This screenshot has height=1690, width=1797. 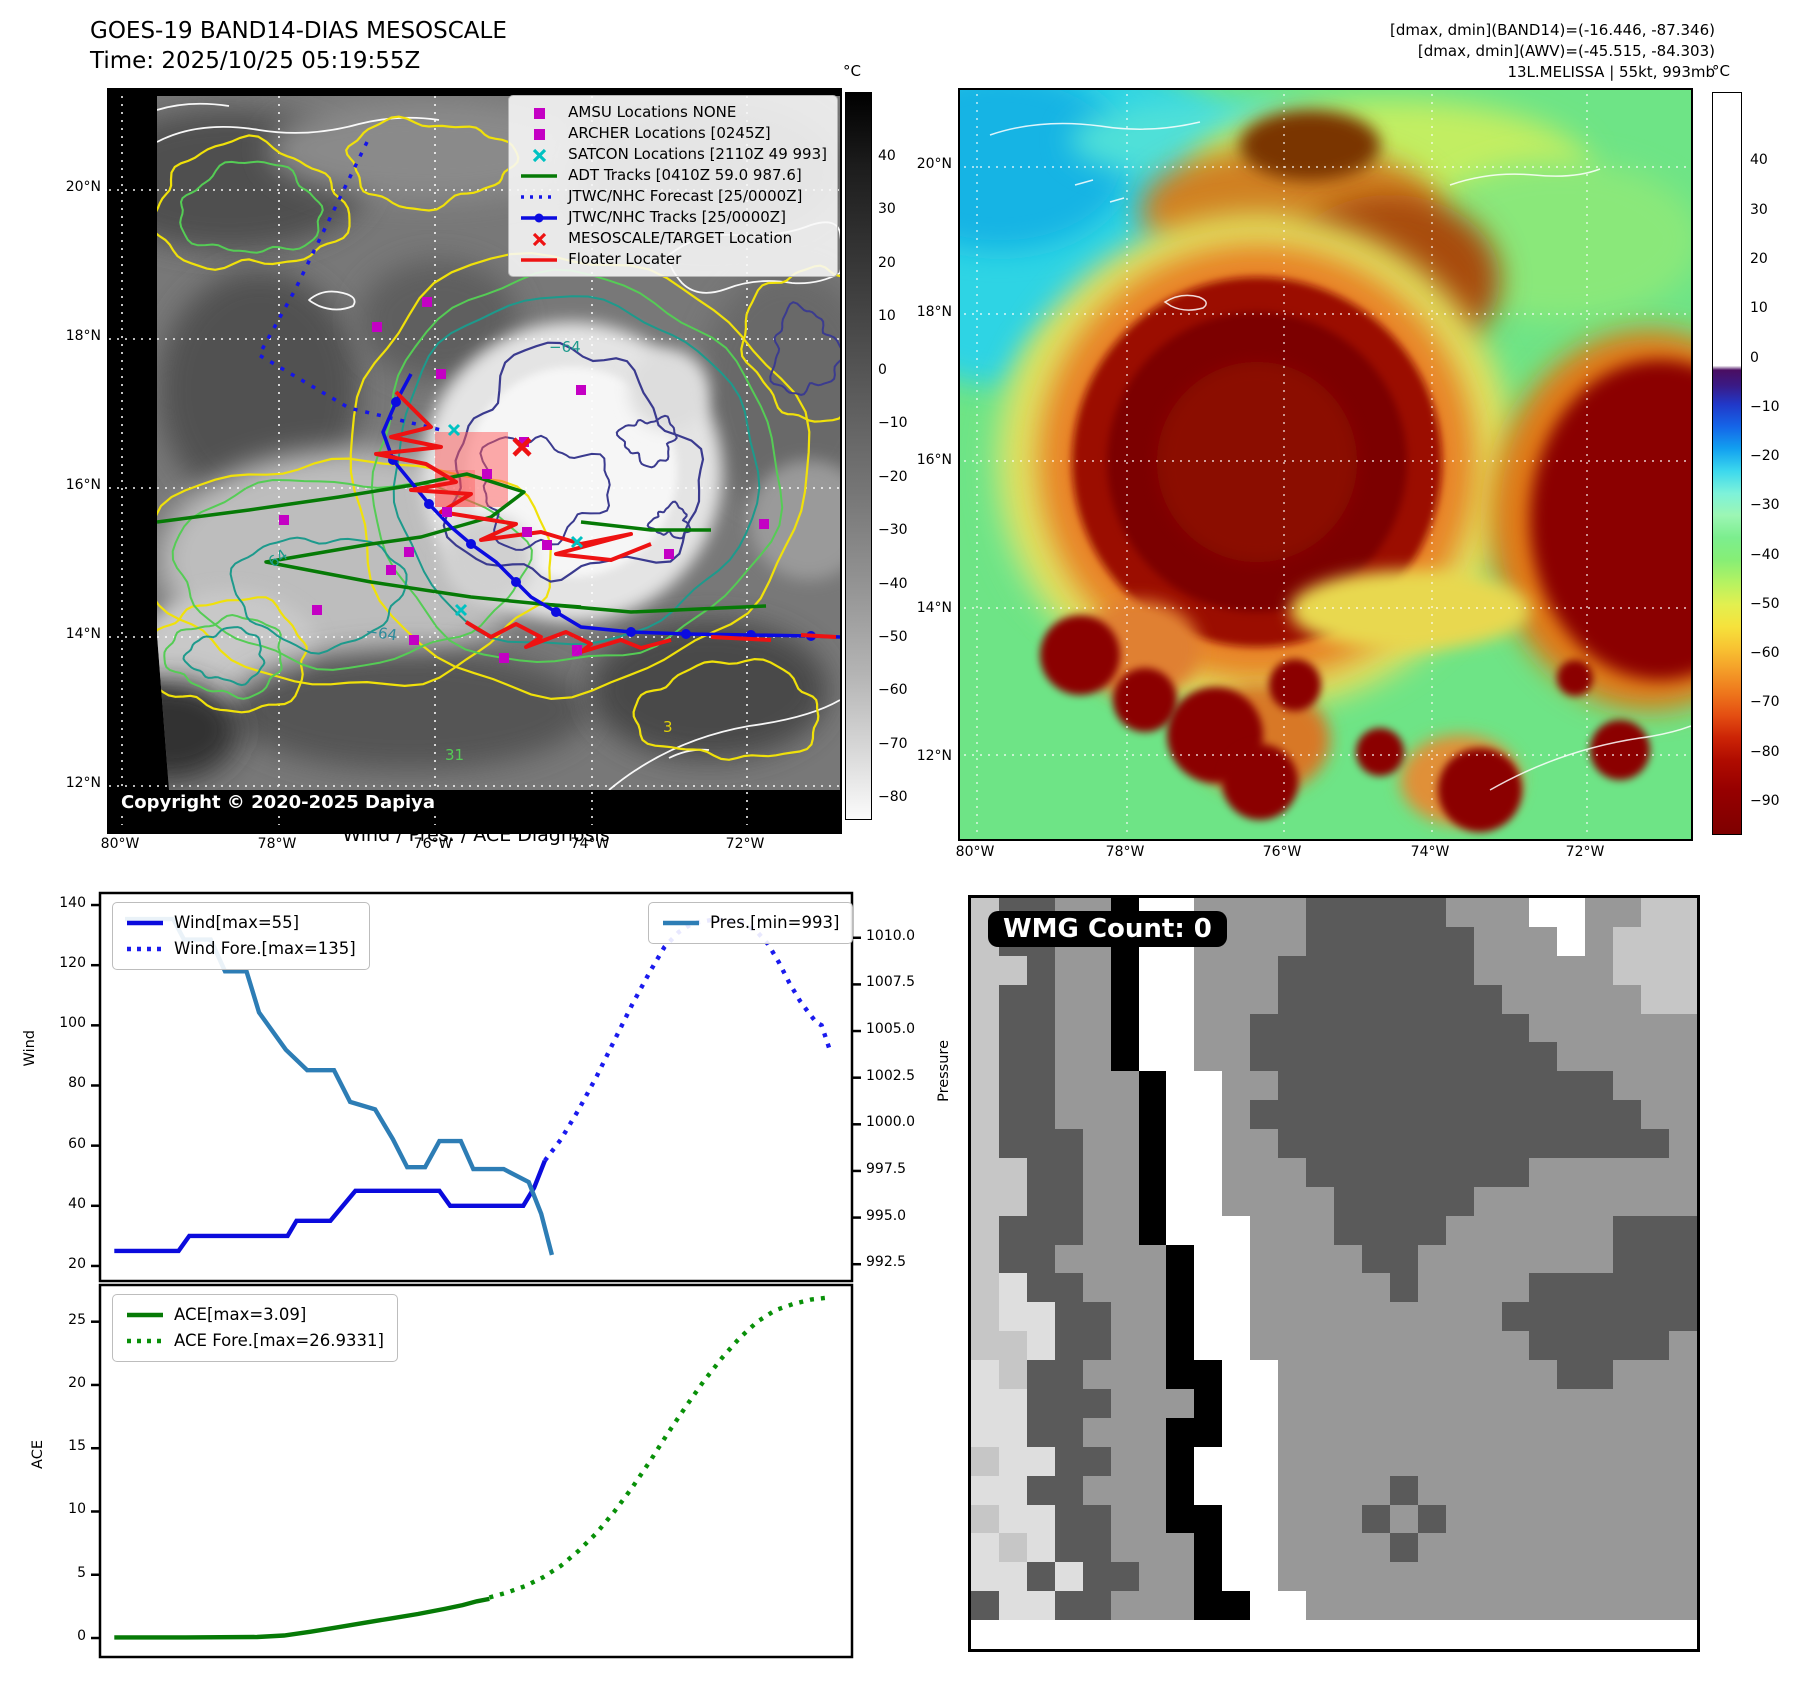 What do you see at coordinates (934, 164) in the screenshot?
I see `awv-y-tick: 20°N` at bounding box center [934, 164].